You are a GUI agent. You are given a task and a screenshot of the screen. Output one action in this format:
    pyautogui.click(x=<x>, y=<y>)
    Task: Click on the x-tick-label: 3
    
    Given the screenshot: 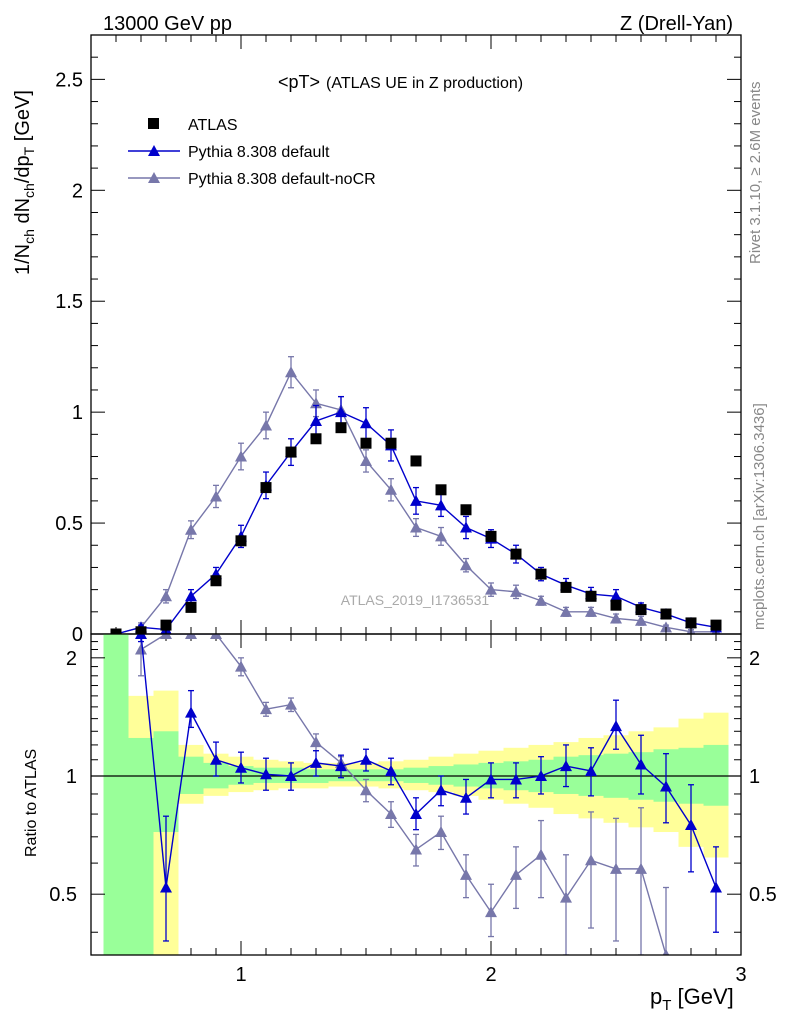 What is the action you would take?
    pyautogui.click(x=740, y=975)
    